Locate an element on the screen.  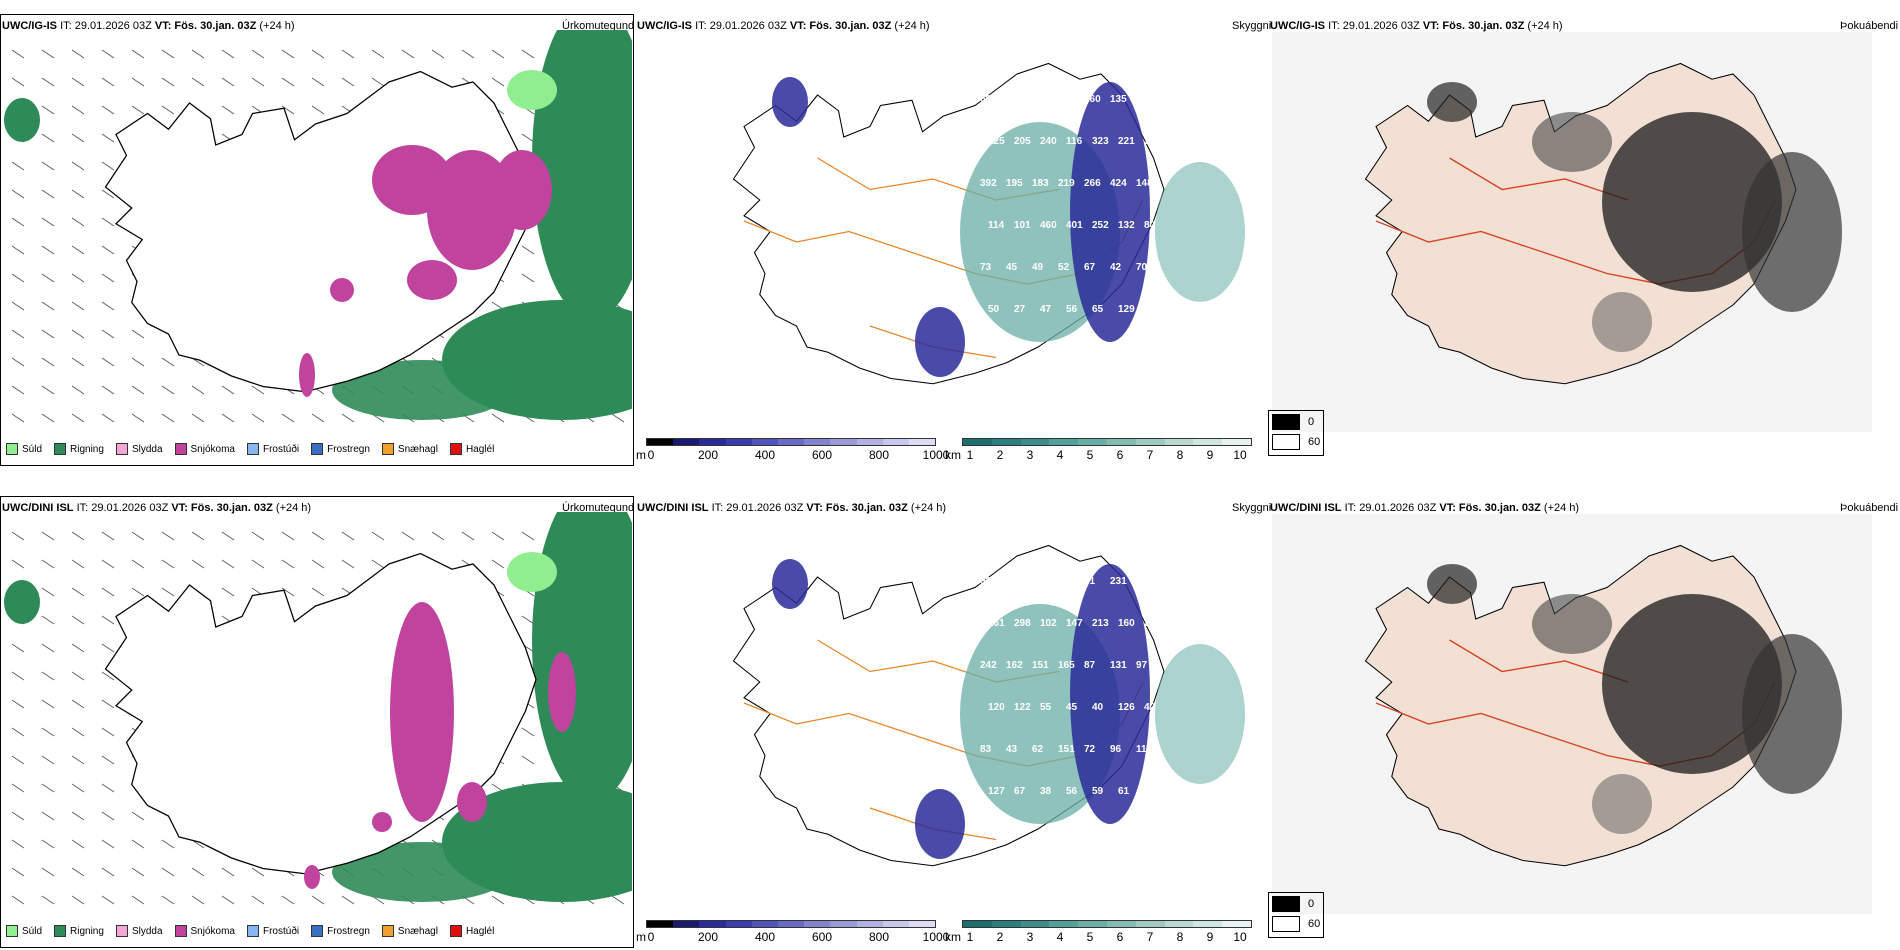
visibility-tick: 4 is located at coordinates (1060, 937).